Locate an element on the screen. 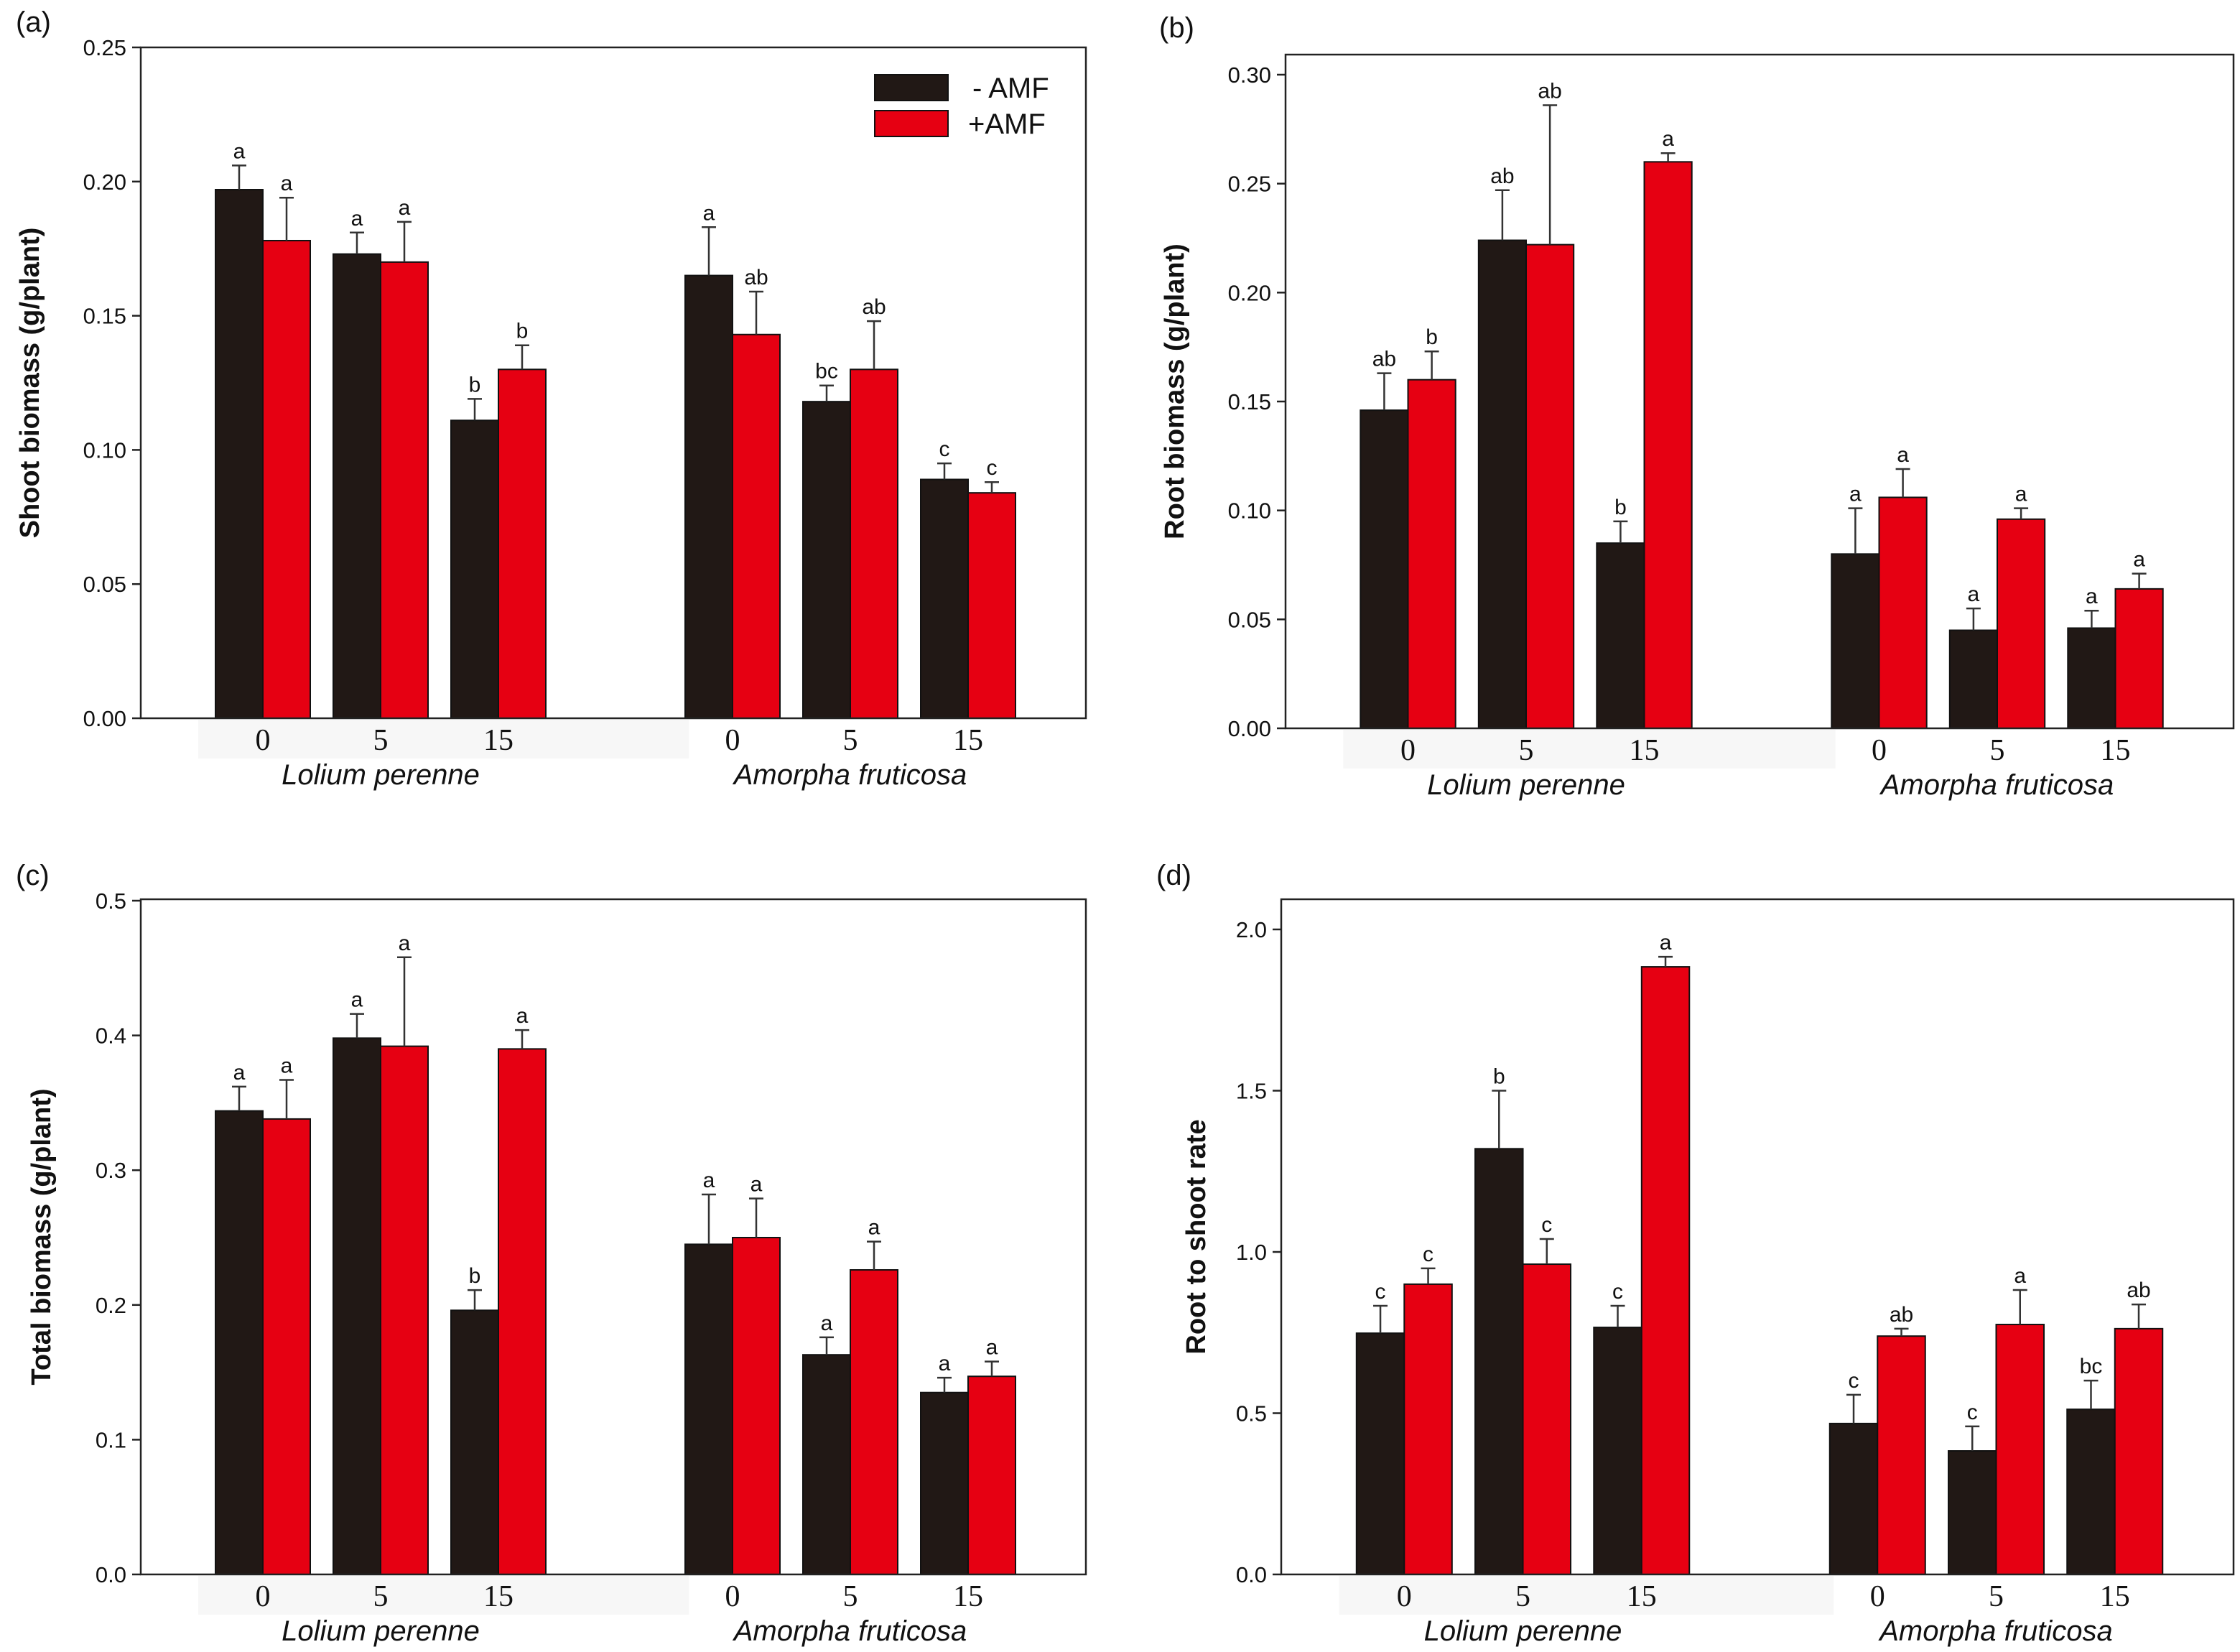 Image resolution: width=2240 pixels, height=1652 pixels. y-tick-label: 0.25 is located at coordinates (104, 47).